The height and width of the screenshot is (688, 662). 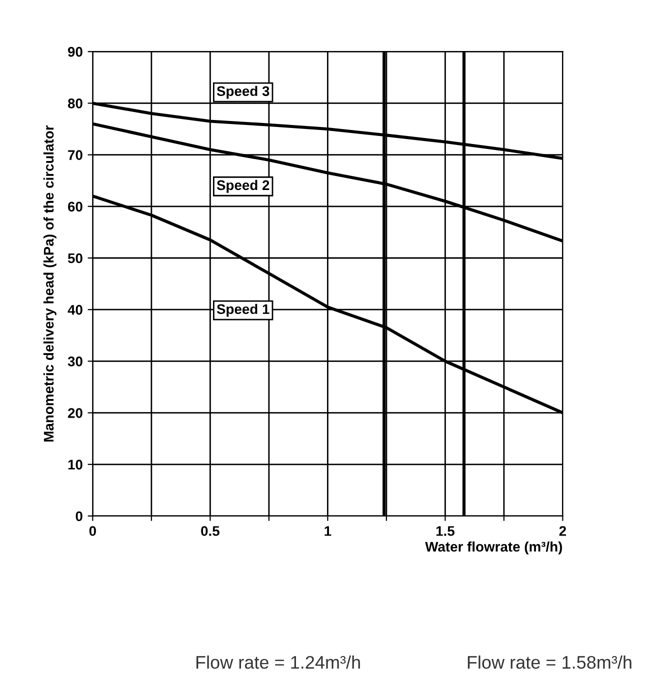 What do you see at coordinates (278, 662) in the screenshot?
I see `text: Flow rate = 1.24m³/h` at bounding box center [278, 662].